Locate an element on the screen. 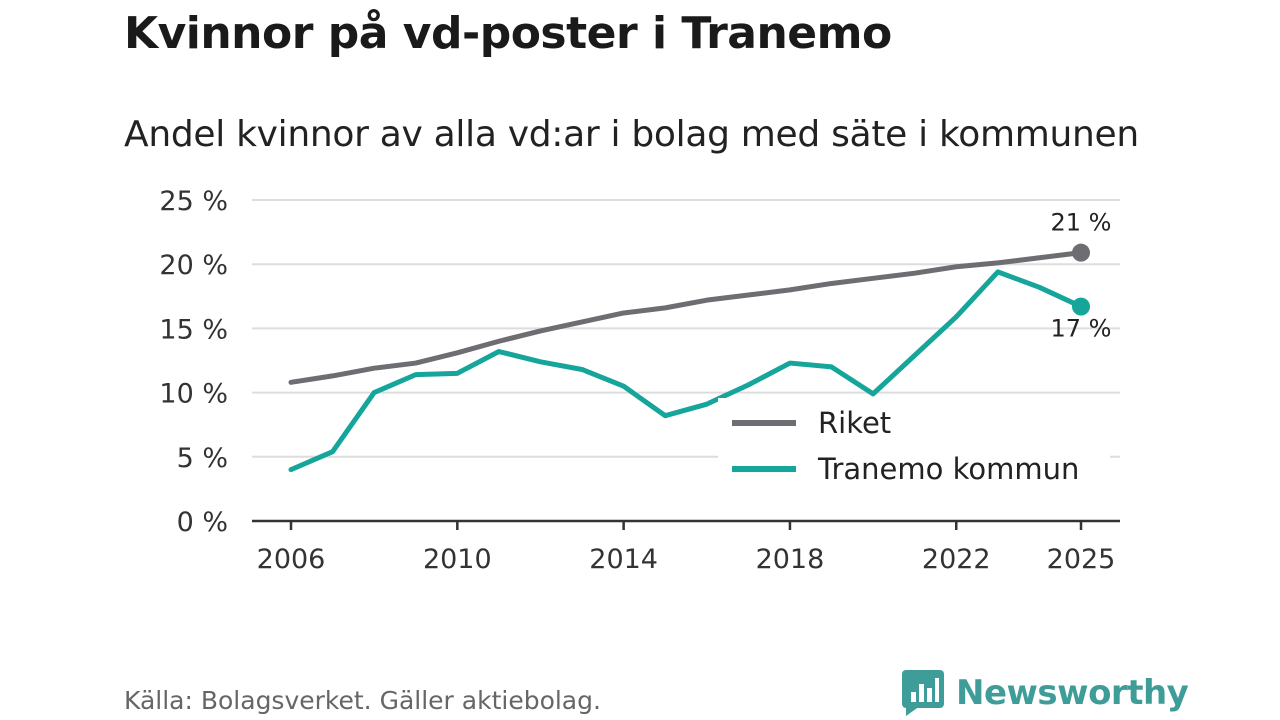 The height and width of the screenshot is (720, 1280). end-labels: 21 % 17 % is located at coordinates (1081, 276).